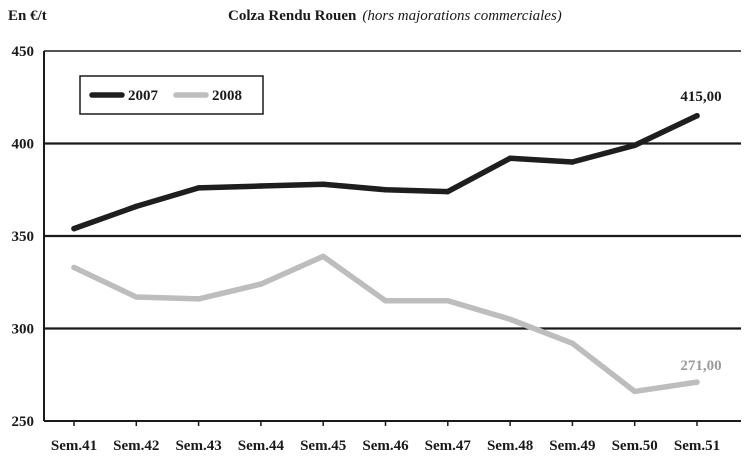  I want to click on x-tick-label: Sem.43, so click(198, 446).